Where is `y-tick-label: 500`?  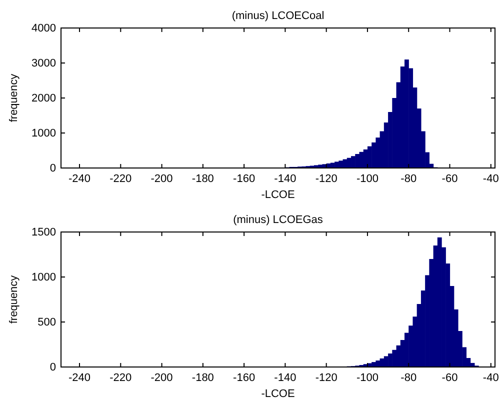
y-tick-label: 500 is located at coordinates (47, 322).